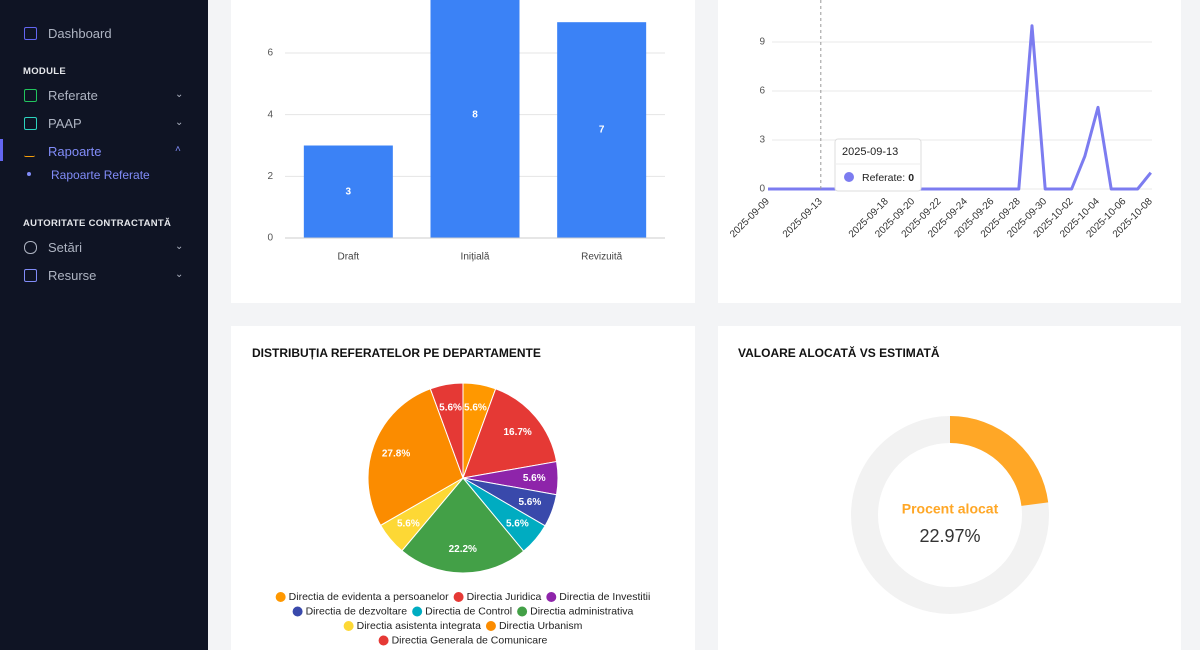 Image resolution: width=1200 pixels, height=650 pixels. I want to click on legend-item: Directia Juridica, so click(497, 597).